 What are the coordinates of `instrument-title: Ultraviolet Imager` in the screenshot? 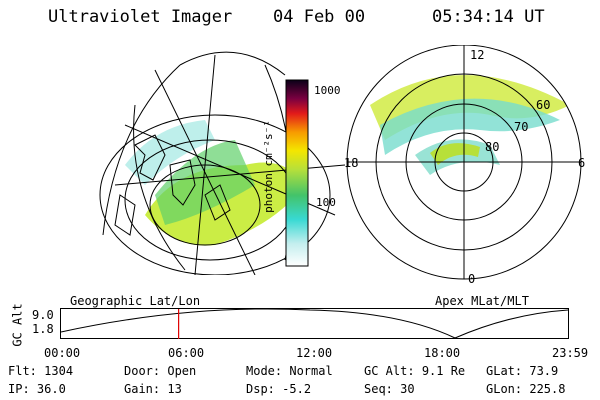 It's located at (140, 17).